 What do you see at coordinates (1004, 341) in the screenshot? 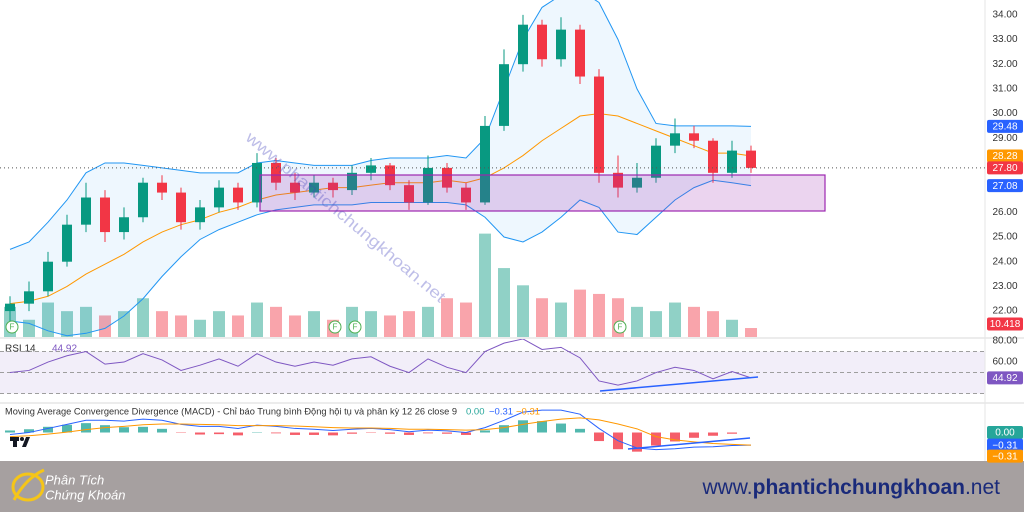
I see `y-tick-label: 80.00` at bounding box center [1004, 341].